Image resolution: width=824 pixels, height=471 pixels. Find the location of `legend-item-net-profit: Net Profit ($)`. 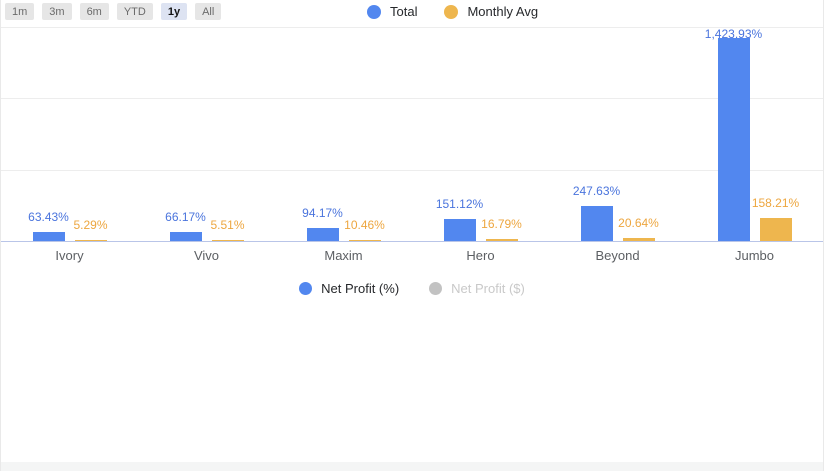

legend-item-net-profit: Net Profit ($) is located at coordinates (477, 288).